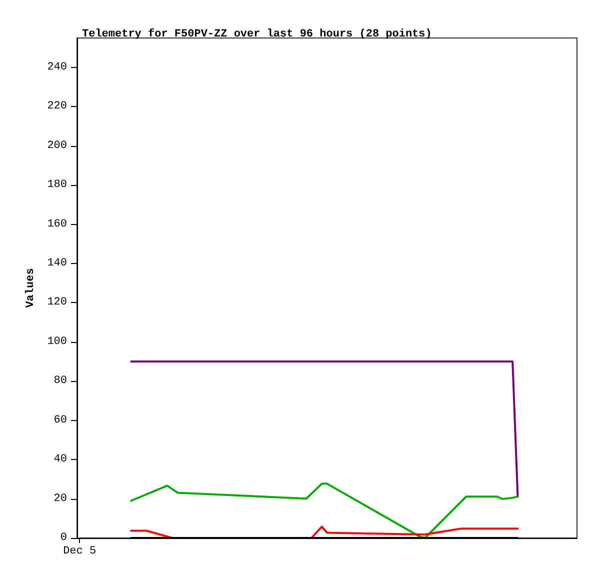  Describe the element at coordinates (57, 106) in the screenshot. I see `y-tick-label: 220` at that location.